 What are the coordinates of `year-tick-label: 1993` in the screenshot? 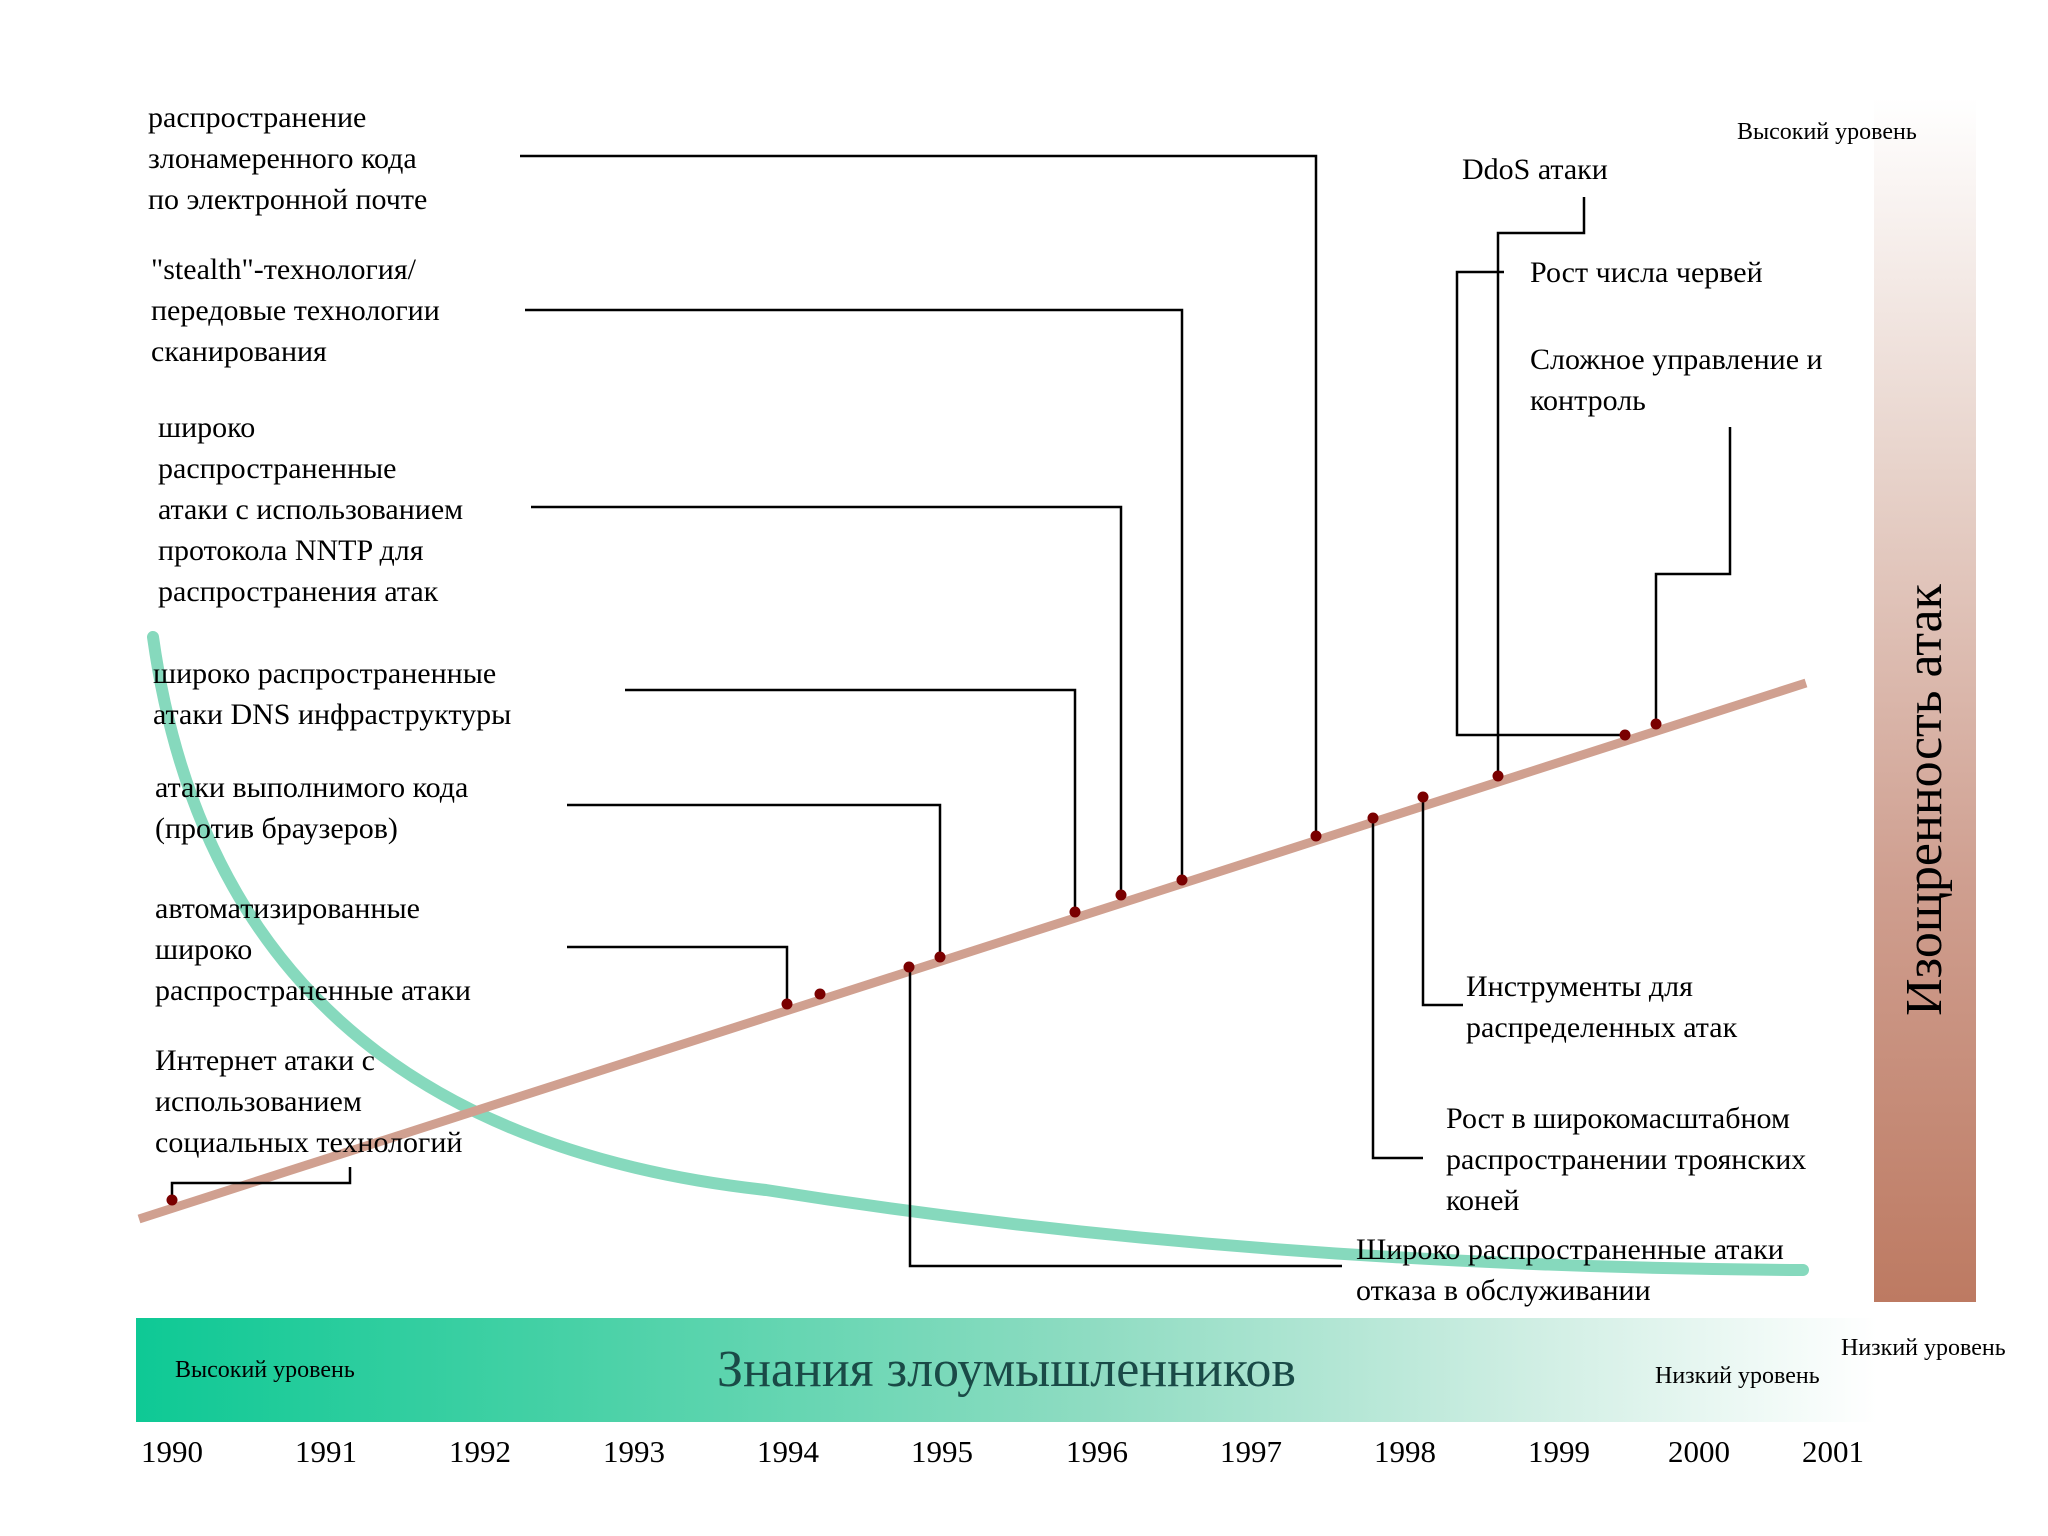 It's located at (634, 1451).